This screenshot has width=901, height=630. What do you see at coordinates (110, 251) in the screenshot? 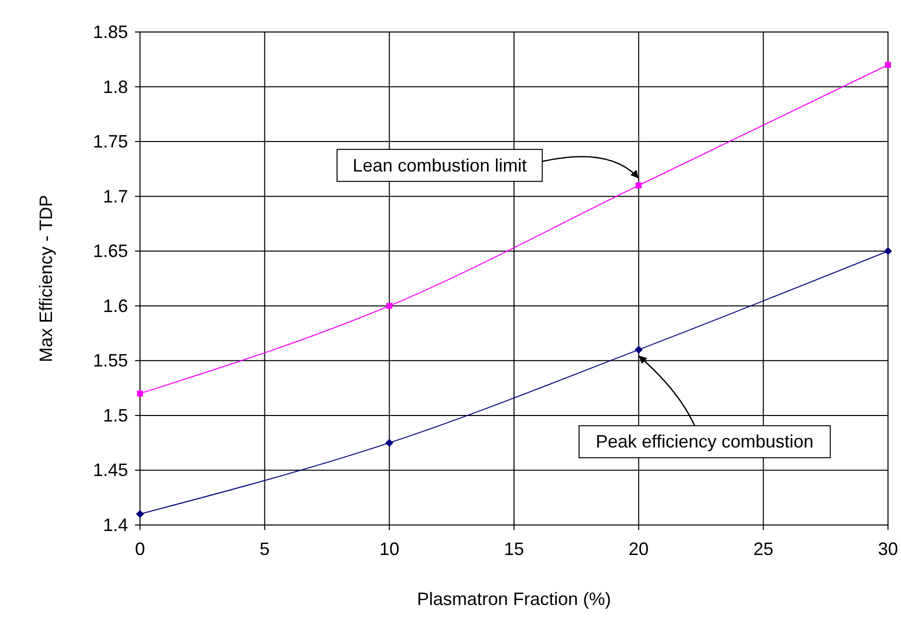
I see `y-tick-label: 1.65` at bounding box center [110, 251].